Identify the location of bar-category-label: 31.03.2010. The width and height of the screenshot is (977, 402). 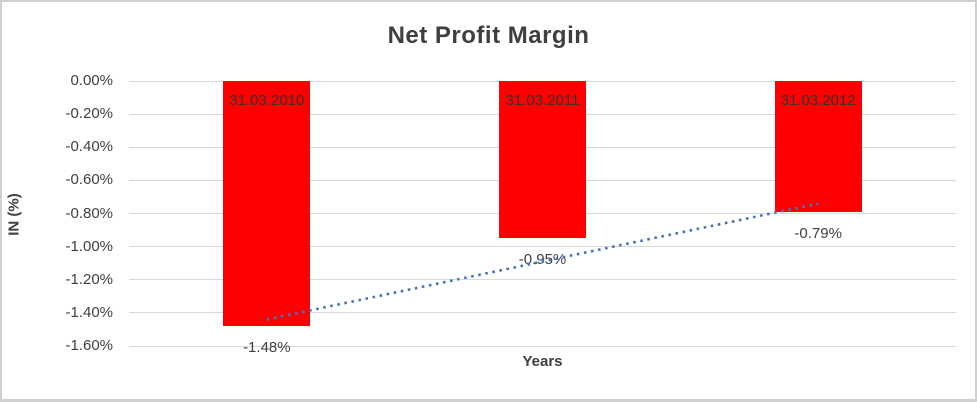
(267, 100).